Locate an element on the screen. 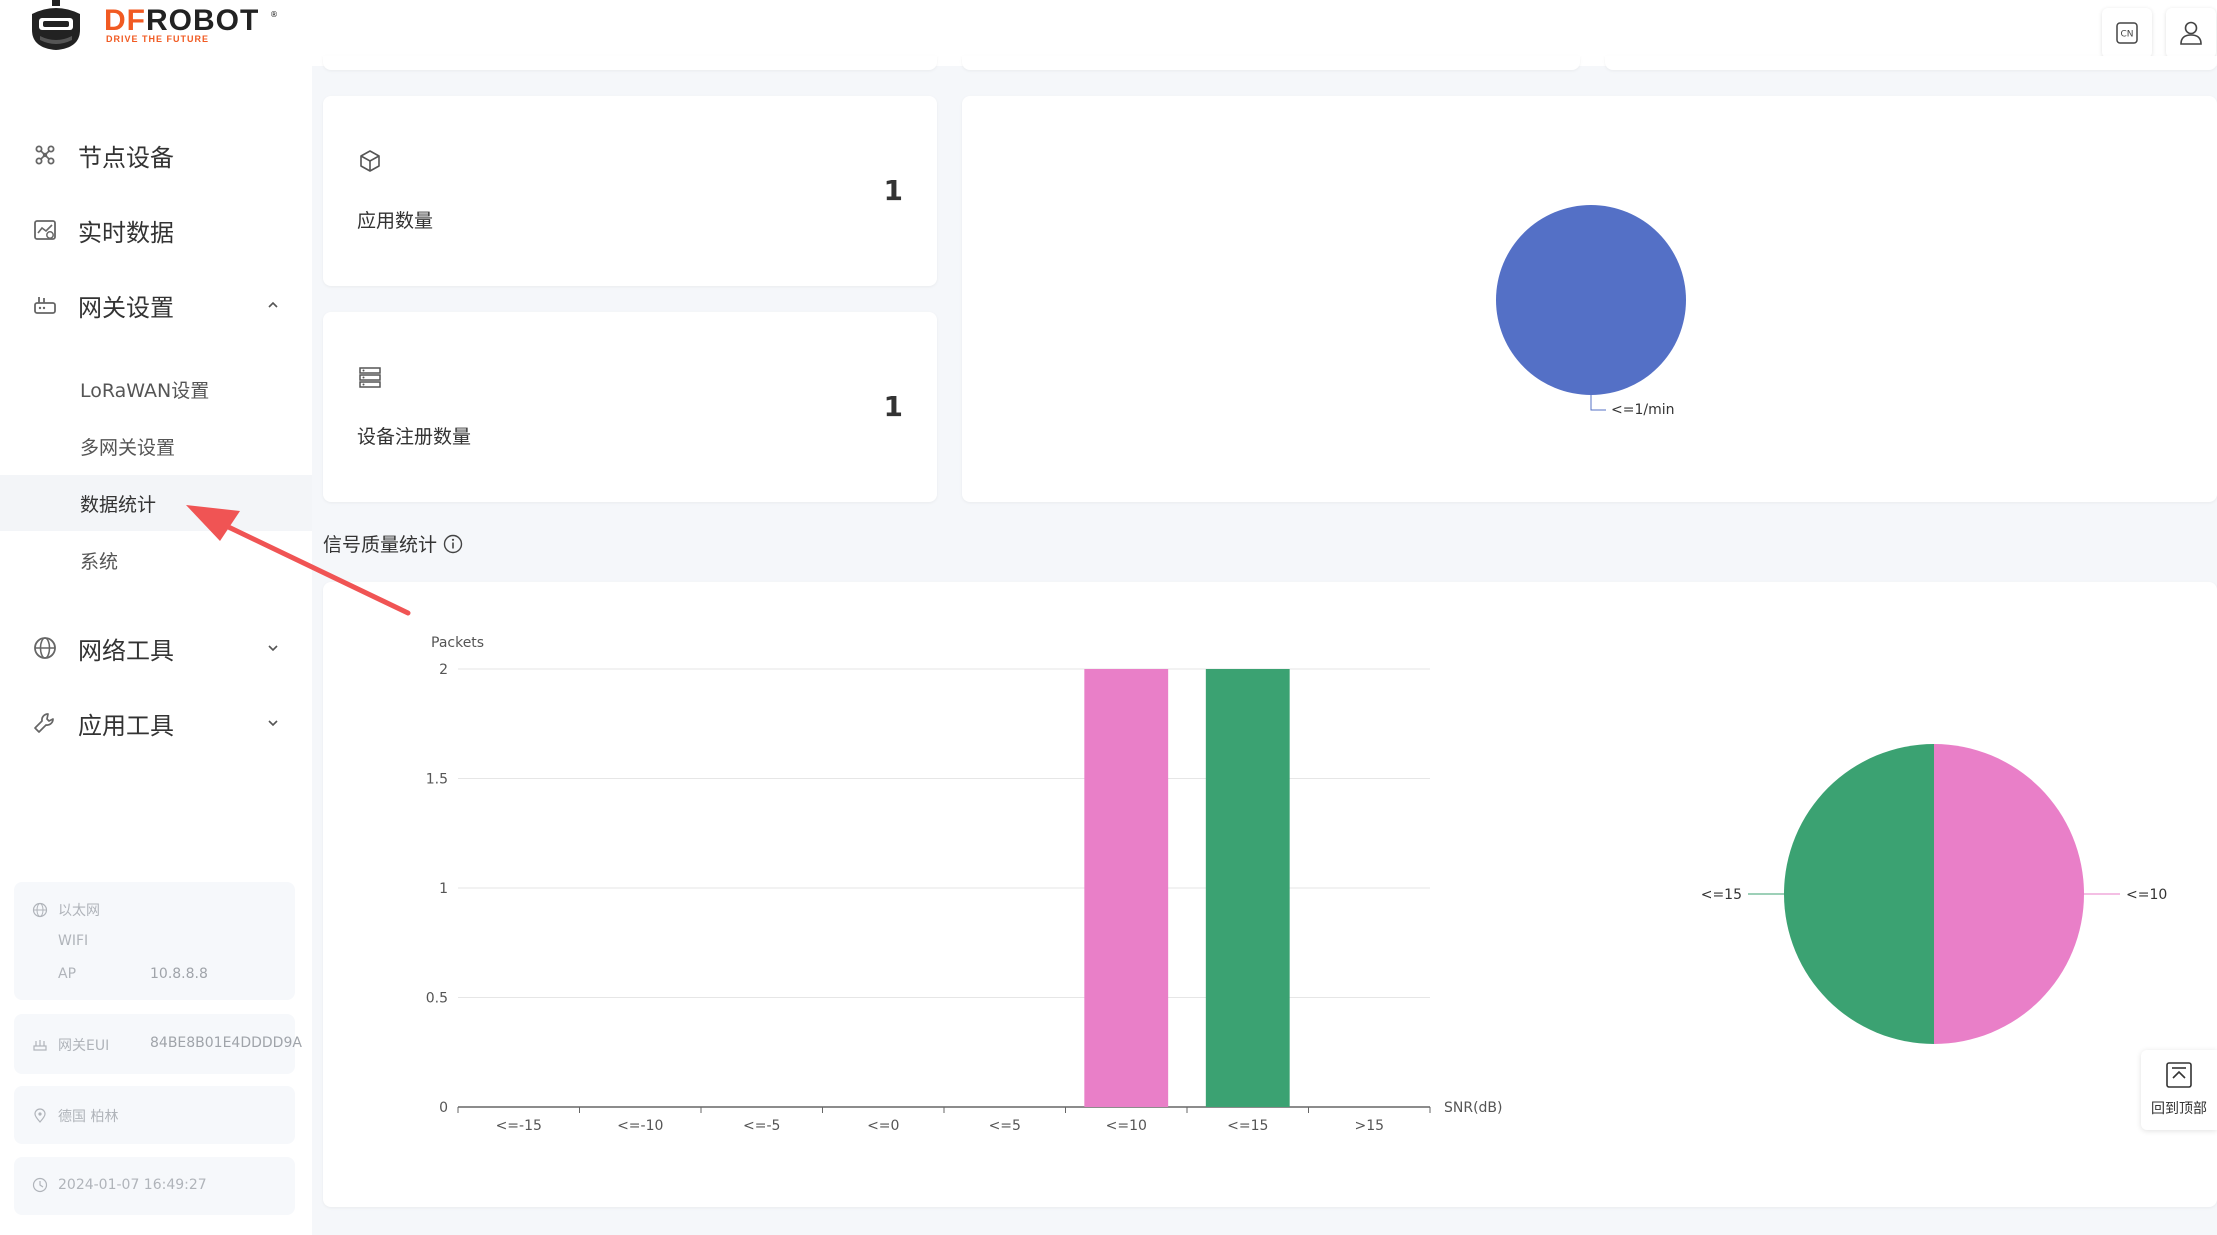 This screenshot has height=1235, width=2217. rate-pie-chart: <=1/min is located at coordinates (1591, 311).